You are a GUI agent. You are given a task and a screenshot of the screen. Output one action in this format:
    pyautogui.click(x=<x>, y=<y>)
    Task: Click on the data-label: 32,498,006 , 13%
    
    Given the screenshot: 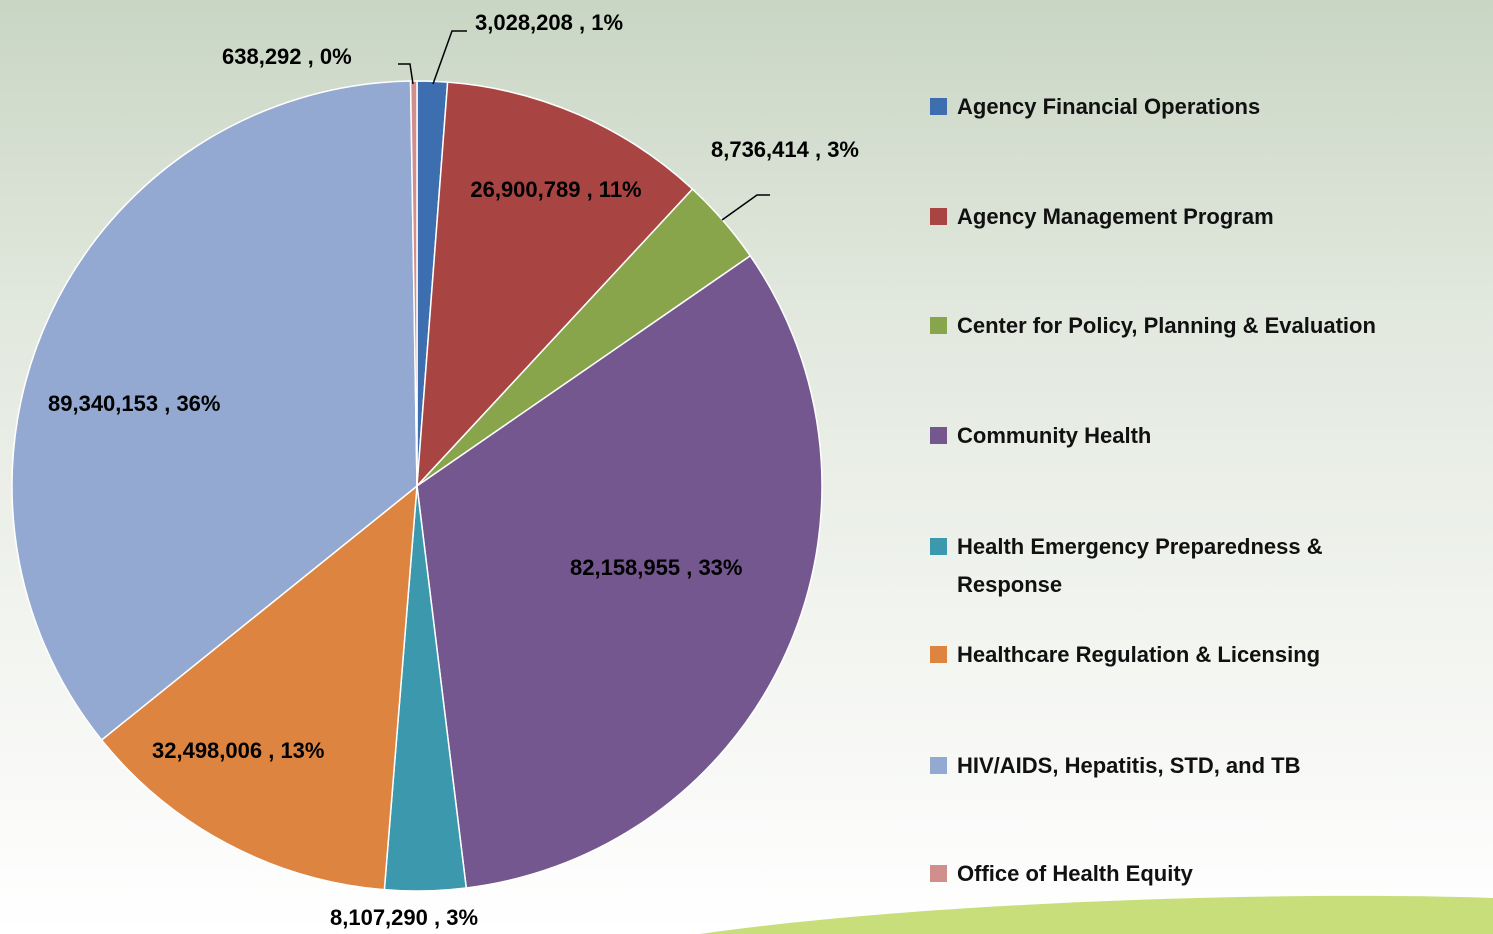 What is the action you would take?
    pyautogui.click(x=238, y=750)
    